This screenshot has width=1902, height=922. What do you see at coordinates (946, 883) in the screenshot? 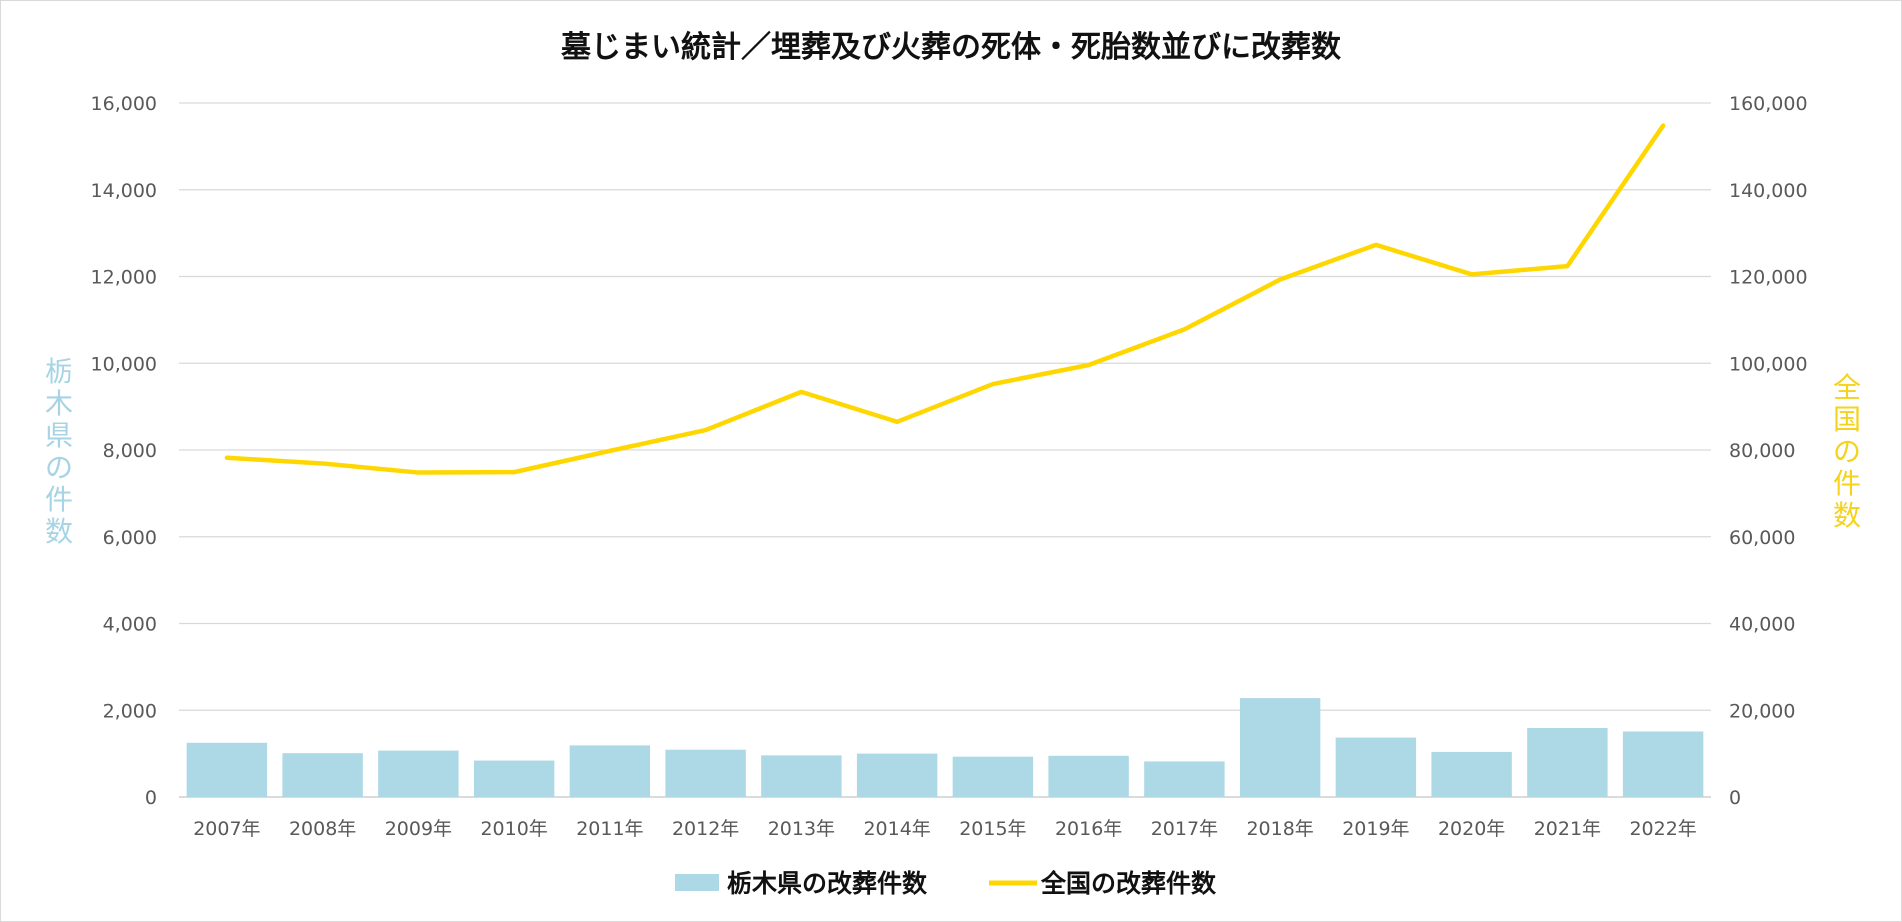
I see `legend: 栃木県の改葬件数 全国の改葬件数` at bounding box center [946, 883].